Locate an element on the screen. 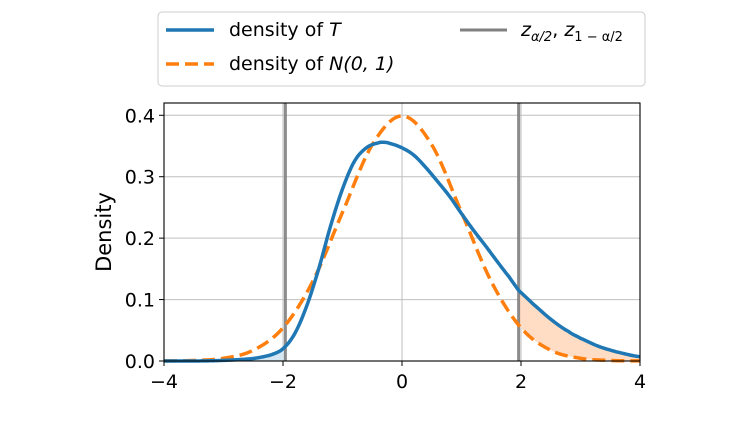 This screenshot has width=738, height=436. y-axis-ticks: 0.0 0.1 0.2 0.3 0.4 is located at coordinates (144, 239).